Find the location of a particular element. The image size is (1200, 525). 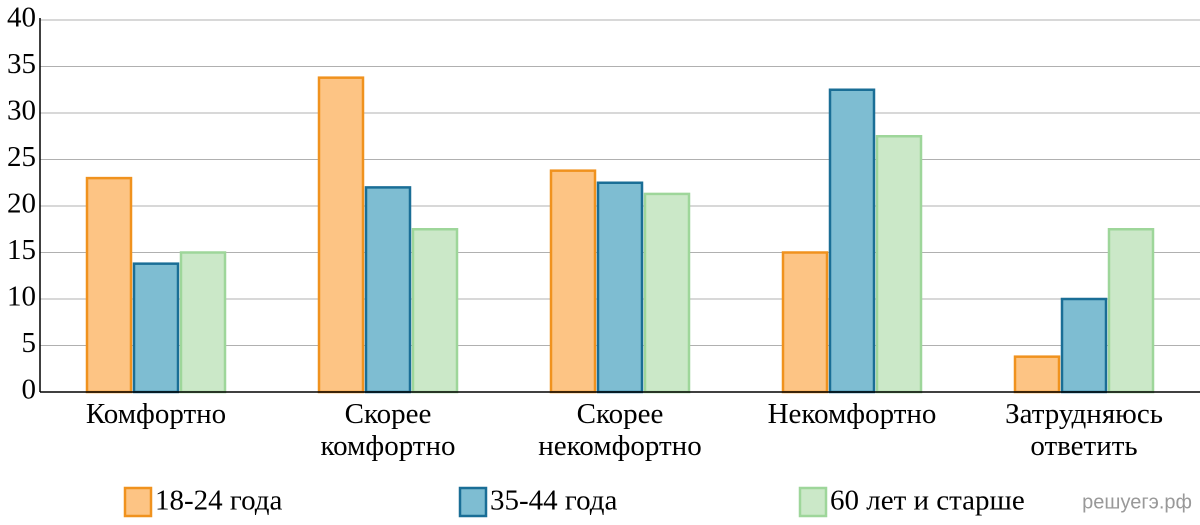

y-tick-label: 25 is located at coordinates (21, 157).